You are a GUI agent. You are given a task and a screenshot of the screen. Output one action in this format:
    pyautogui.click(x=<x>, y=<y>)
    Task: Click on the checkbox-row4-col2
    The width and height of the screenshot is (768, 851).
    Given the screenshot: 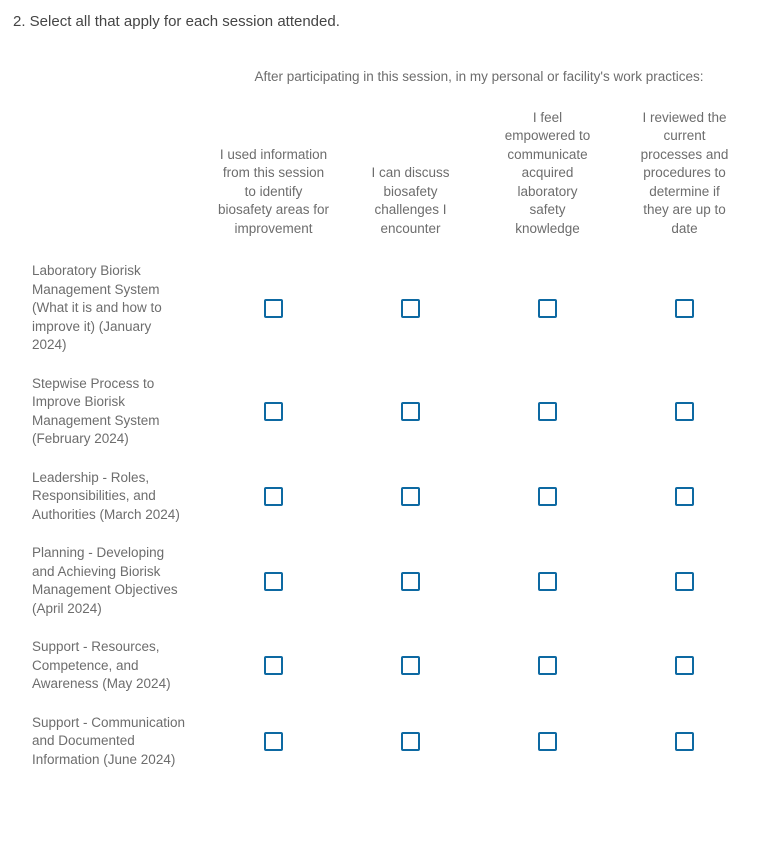 What is the action you would take?
    pyautogui.click(x=410, y=581)
    